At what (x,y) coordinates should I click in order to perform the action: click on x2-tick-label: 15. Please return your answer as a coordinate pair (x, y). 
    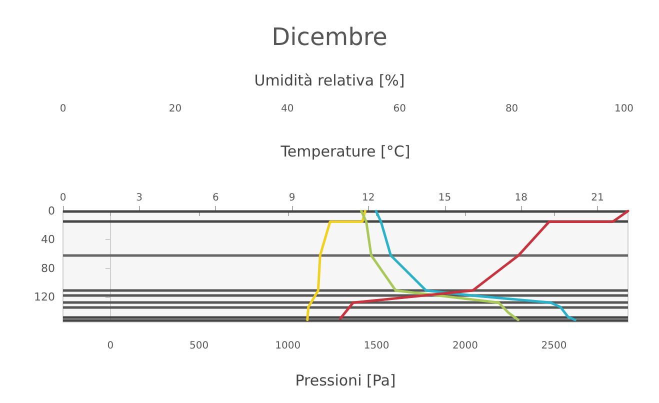
    Looking at the image, I should click on (445, 198).